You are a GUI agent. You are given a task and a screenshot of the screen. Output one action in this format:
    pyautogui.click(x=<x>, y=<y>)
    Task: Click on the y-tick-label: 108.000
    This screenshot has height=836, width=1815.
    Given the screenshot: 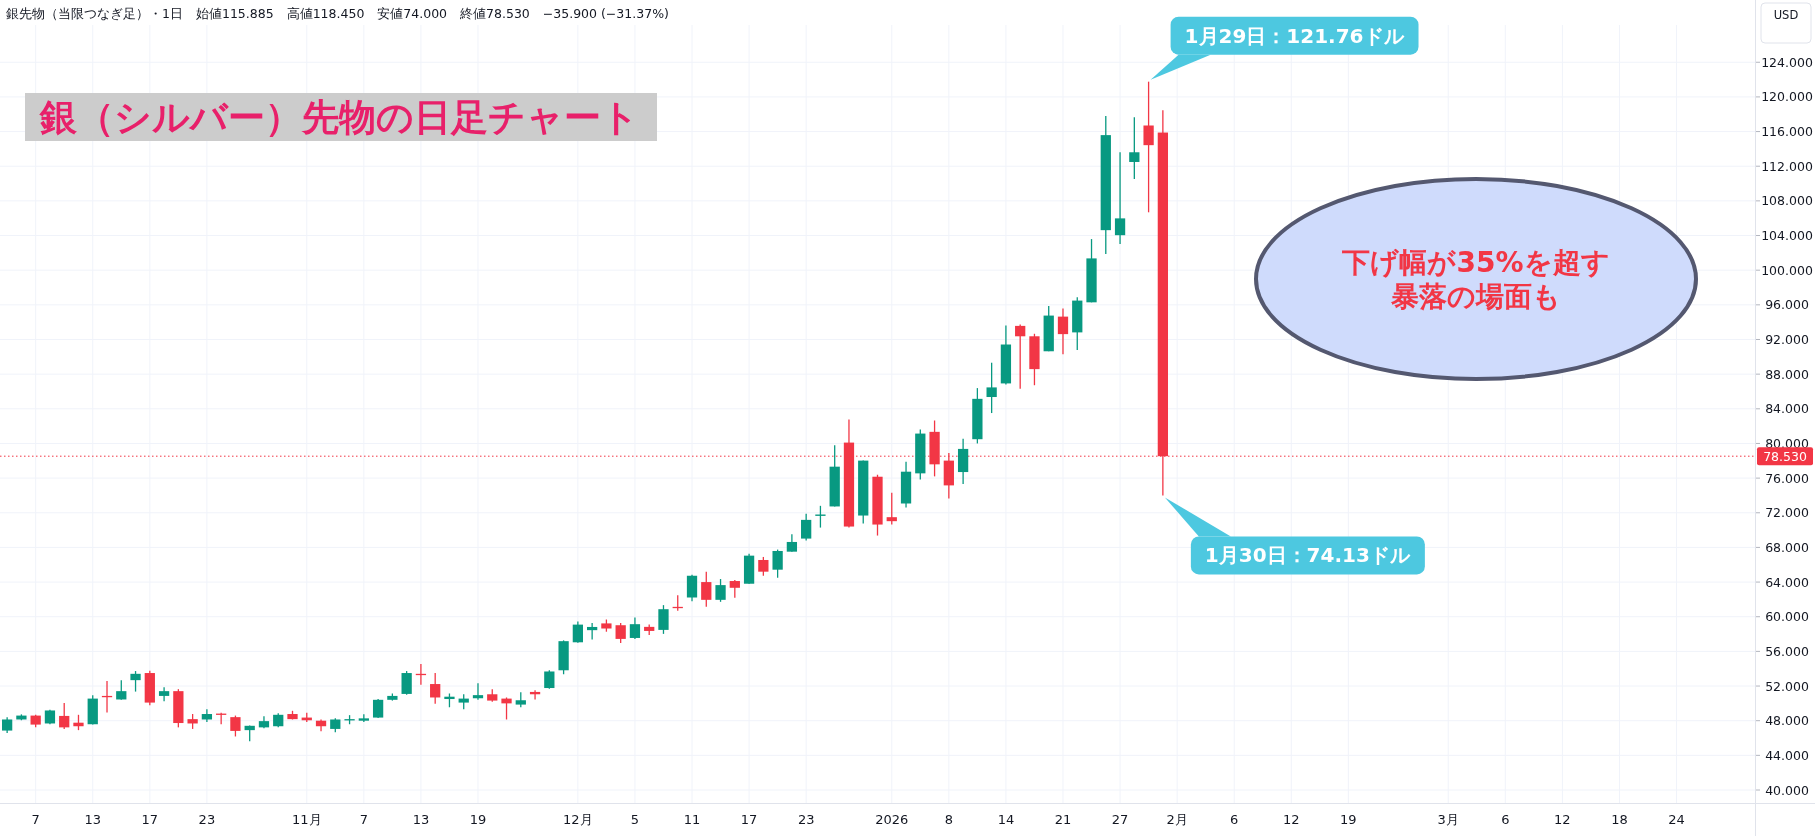 What is the action you would take?
    pyautogui.click(x=1787, y=201)
    